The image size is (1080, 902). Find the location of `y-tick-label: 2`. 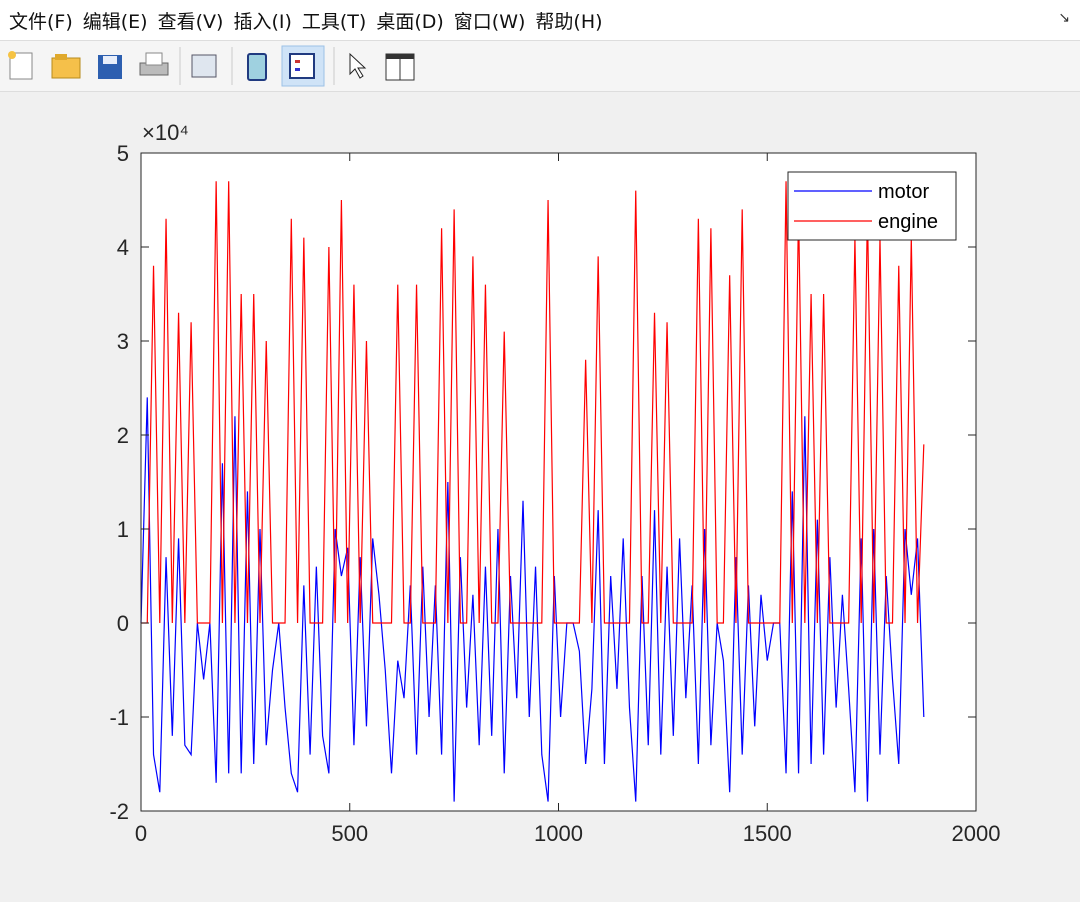

y-tick-label: 2 is located at coordinates (123, 435).